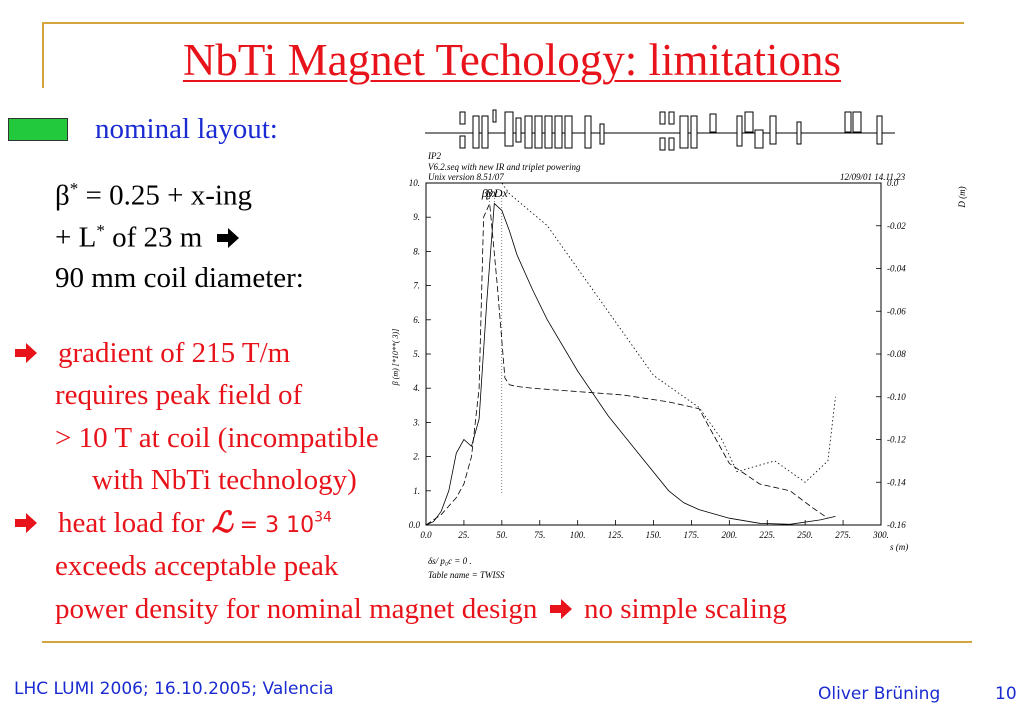 The image size is (1024, 710). I want to click on x-axis-label: s (m), so click(899, 547).